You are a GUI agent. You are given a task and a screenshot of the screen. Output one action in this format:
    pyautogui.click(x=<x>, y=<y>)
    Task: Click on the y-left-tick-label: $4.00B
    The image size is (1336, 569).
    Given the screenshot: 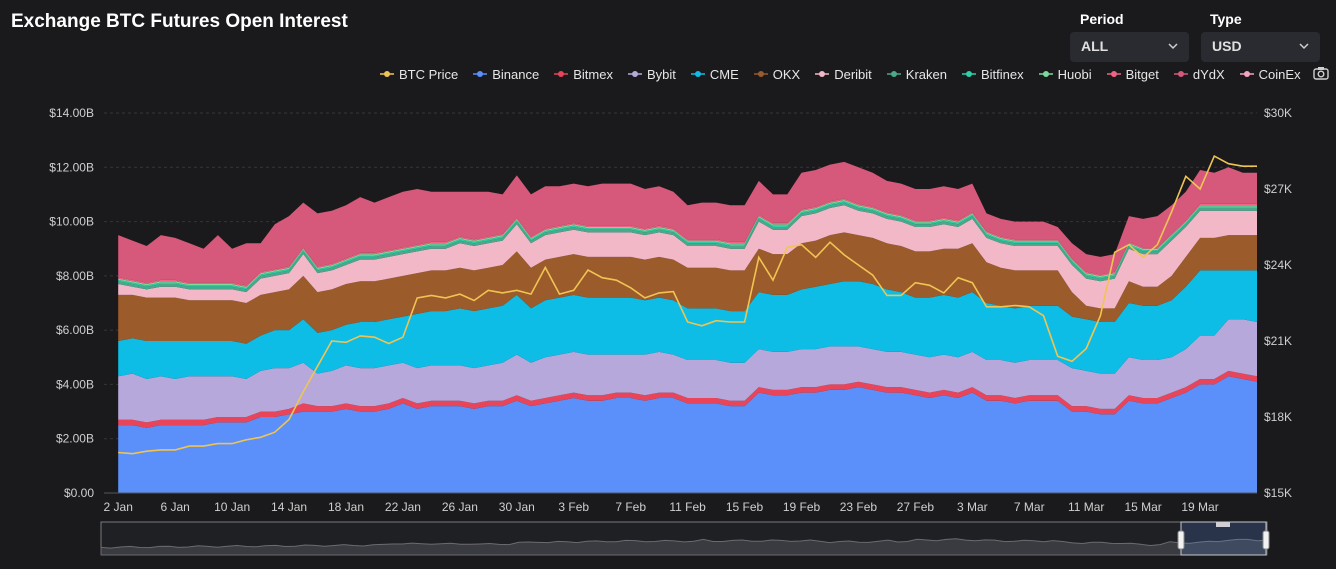 What is the action you would take?
    pyautogui.click(x=75, y=384)
    